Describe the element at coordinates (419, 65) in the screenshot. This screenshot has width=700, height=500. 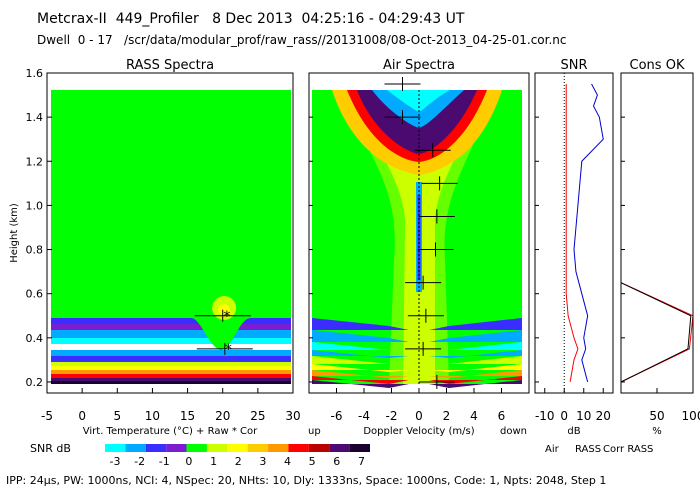
I see `panel-title: Air Spectra` at that location.